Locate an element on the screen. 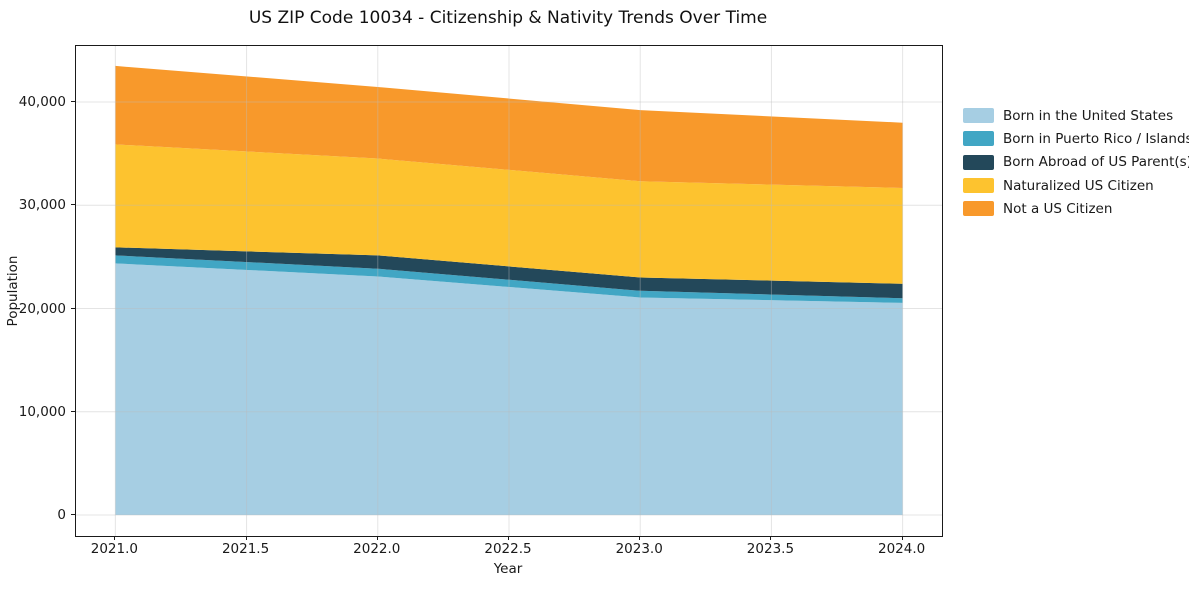 The width and height of the screenshot is (1189, 590). x-tick-label: 2023.0 is located at coordinates (639, 549).